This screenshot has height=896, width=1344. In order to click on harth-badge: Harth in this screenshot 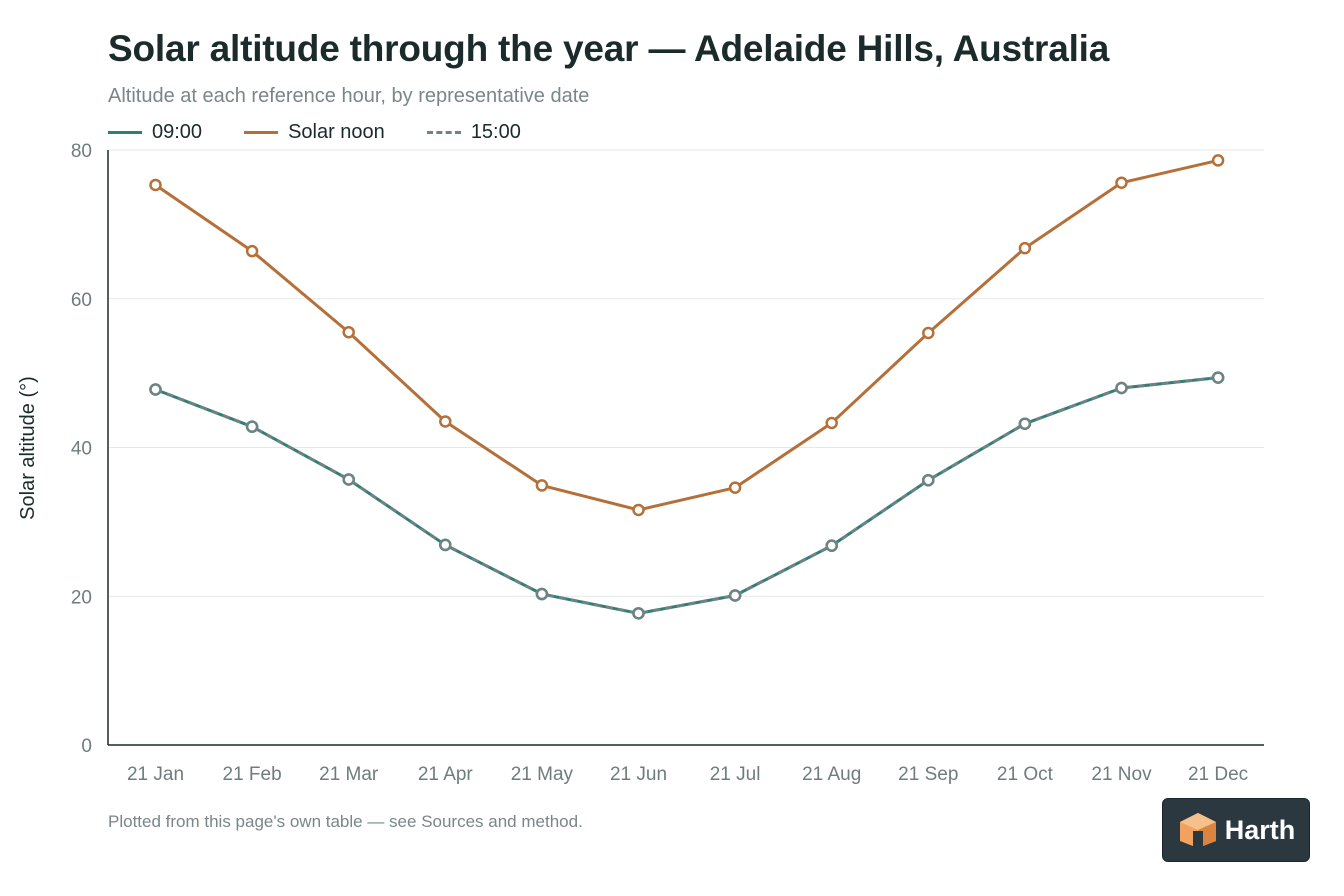, I will do `click(1236, 830)`.